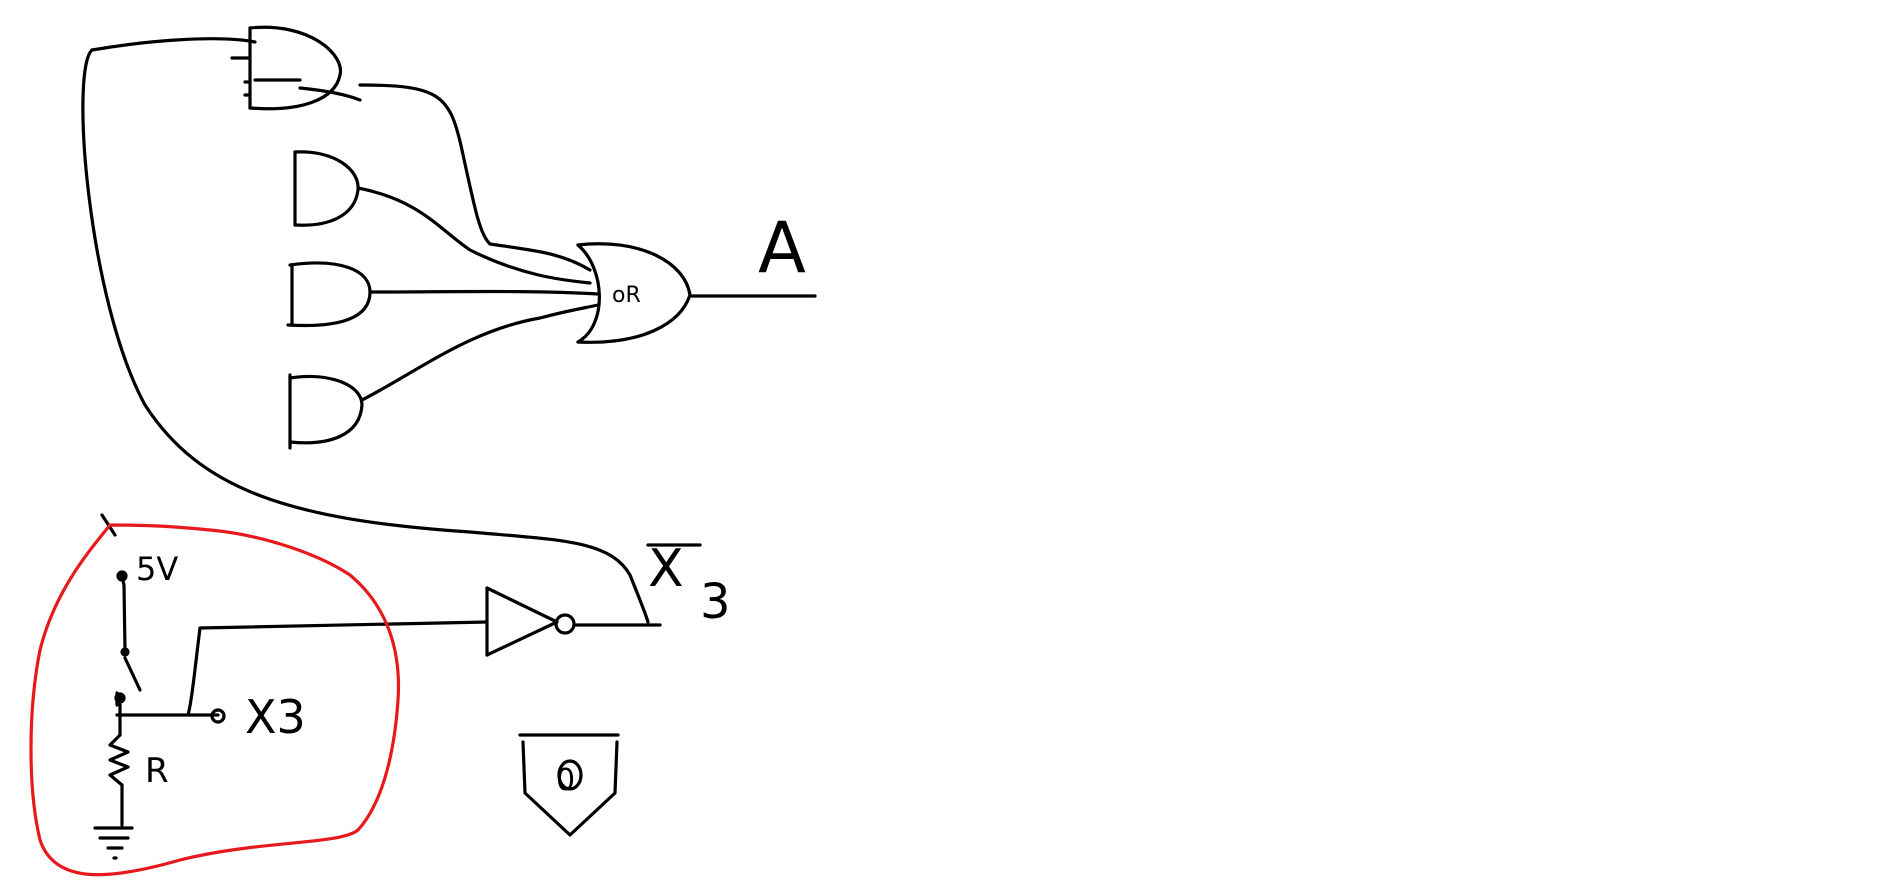 This screenshot has height=894, width=1881. Describe the element at coordinates (226, 68) in the screenshot. I see `and-gate-3input` at that location.